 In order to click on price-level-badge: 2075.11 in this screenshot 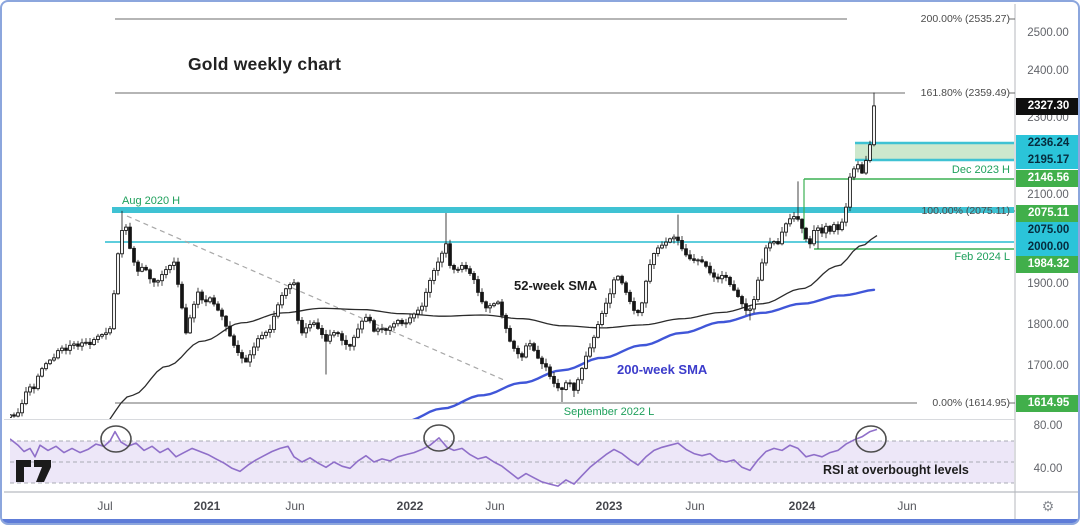, I will do `click(1047, 213)`.